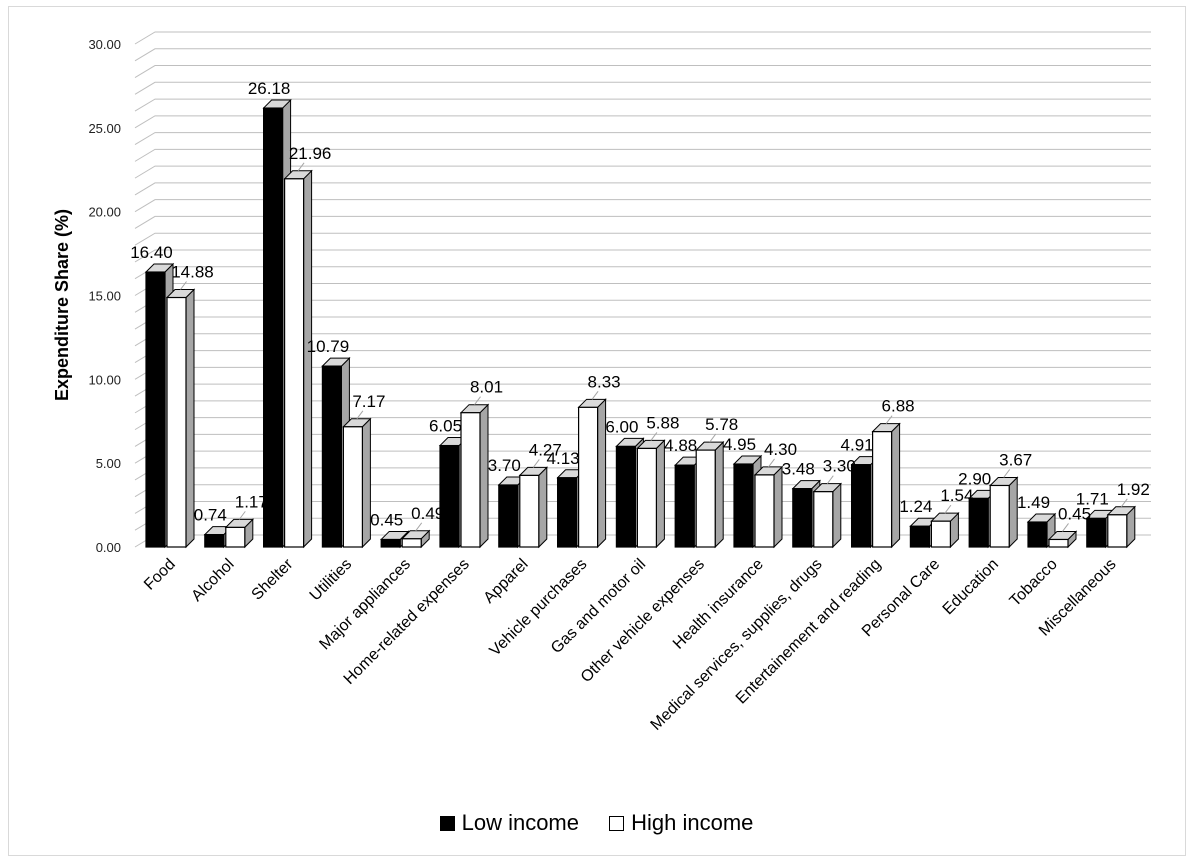  I want to click on data-label-low-income: 1.71, so click(1092, 498).